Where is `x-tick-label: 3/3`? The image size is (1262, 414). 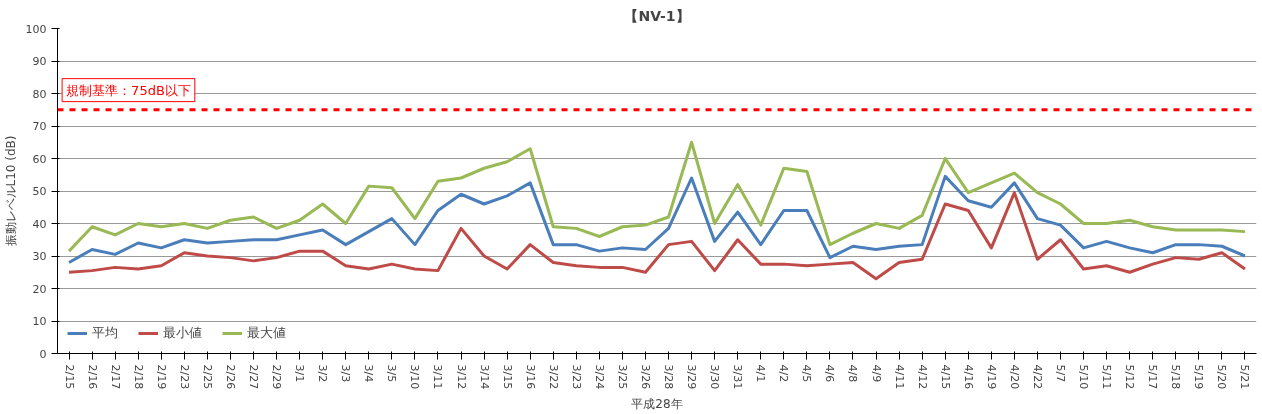
x-tick-label: 3/3 is located at coordinates (346, 373).